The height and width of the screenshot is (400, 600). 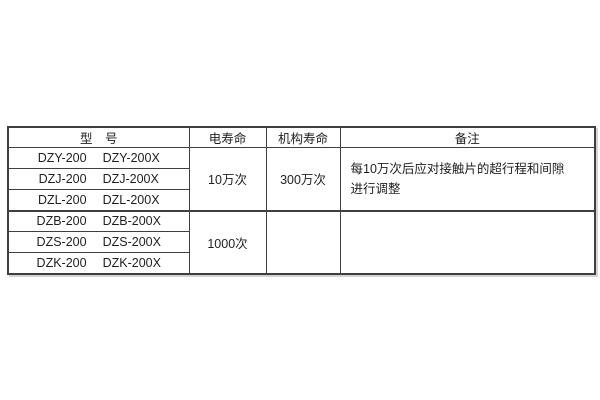 I want to click on remark-cell, so click(x=467, y=241).